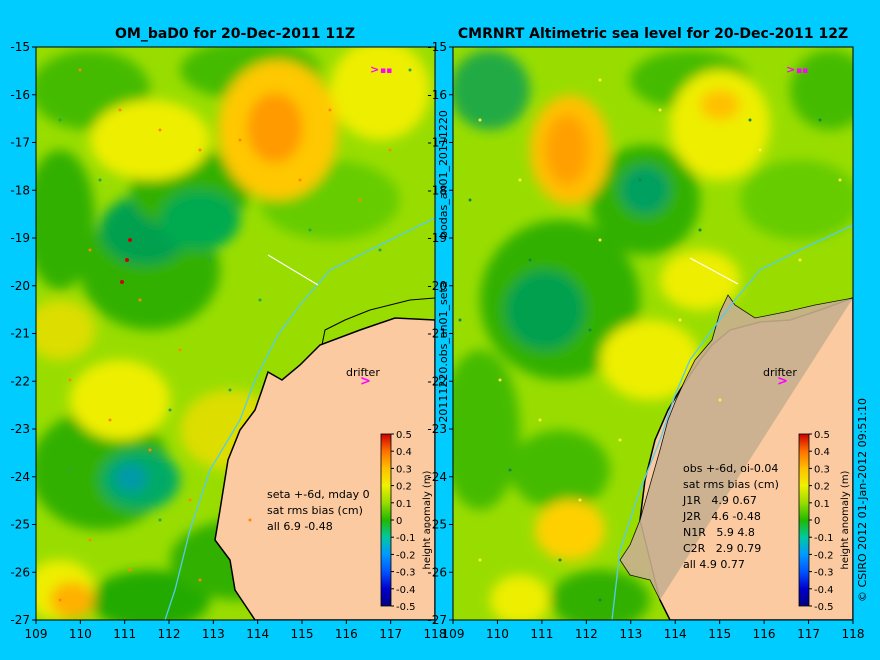 This screenshot has width=880, height=660. What do you see at coordinates (824, 538) in the screenshot?
I see `right-colorbar-tick-label: -0.1` at bounding box center [824, 538].